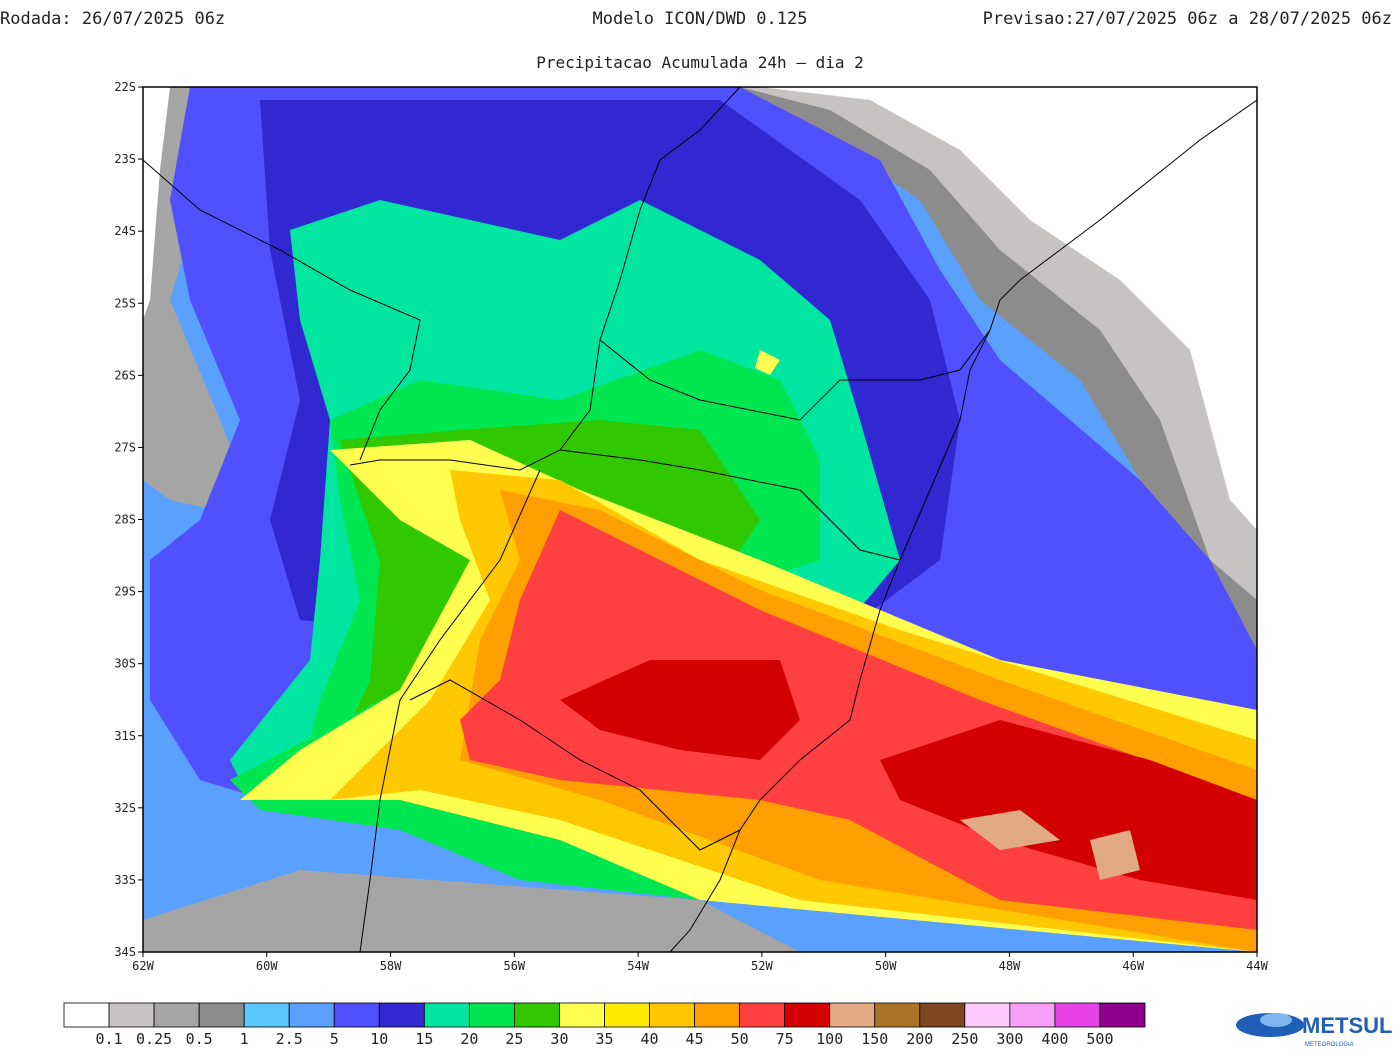 The width and height of the screenshot is (1400, 1056). What do you see at coordinates (244, 1039) in the screenshot?
I see `colorbar-label: 1` at bounding box center [244, 1039].